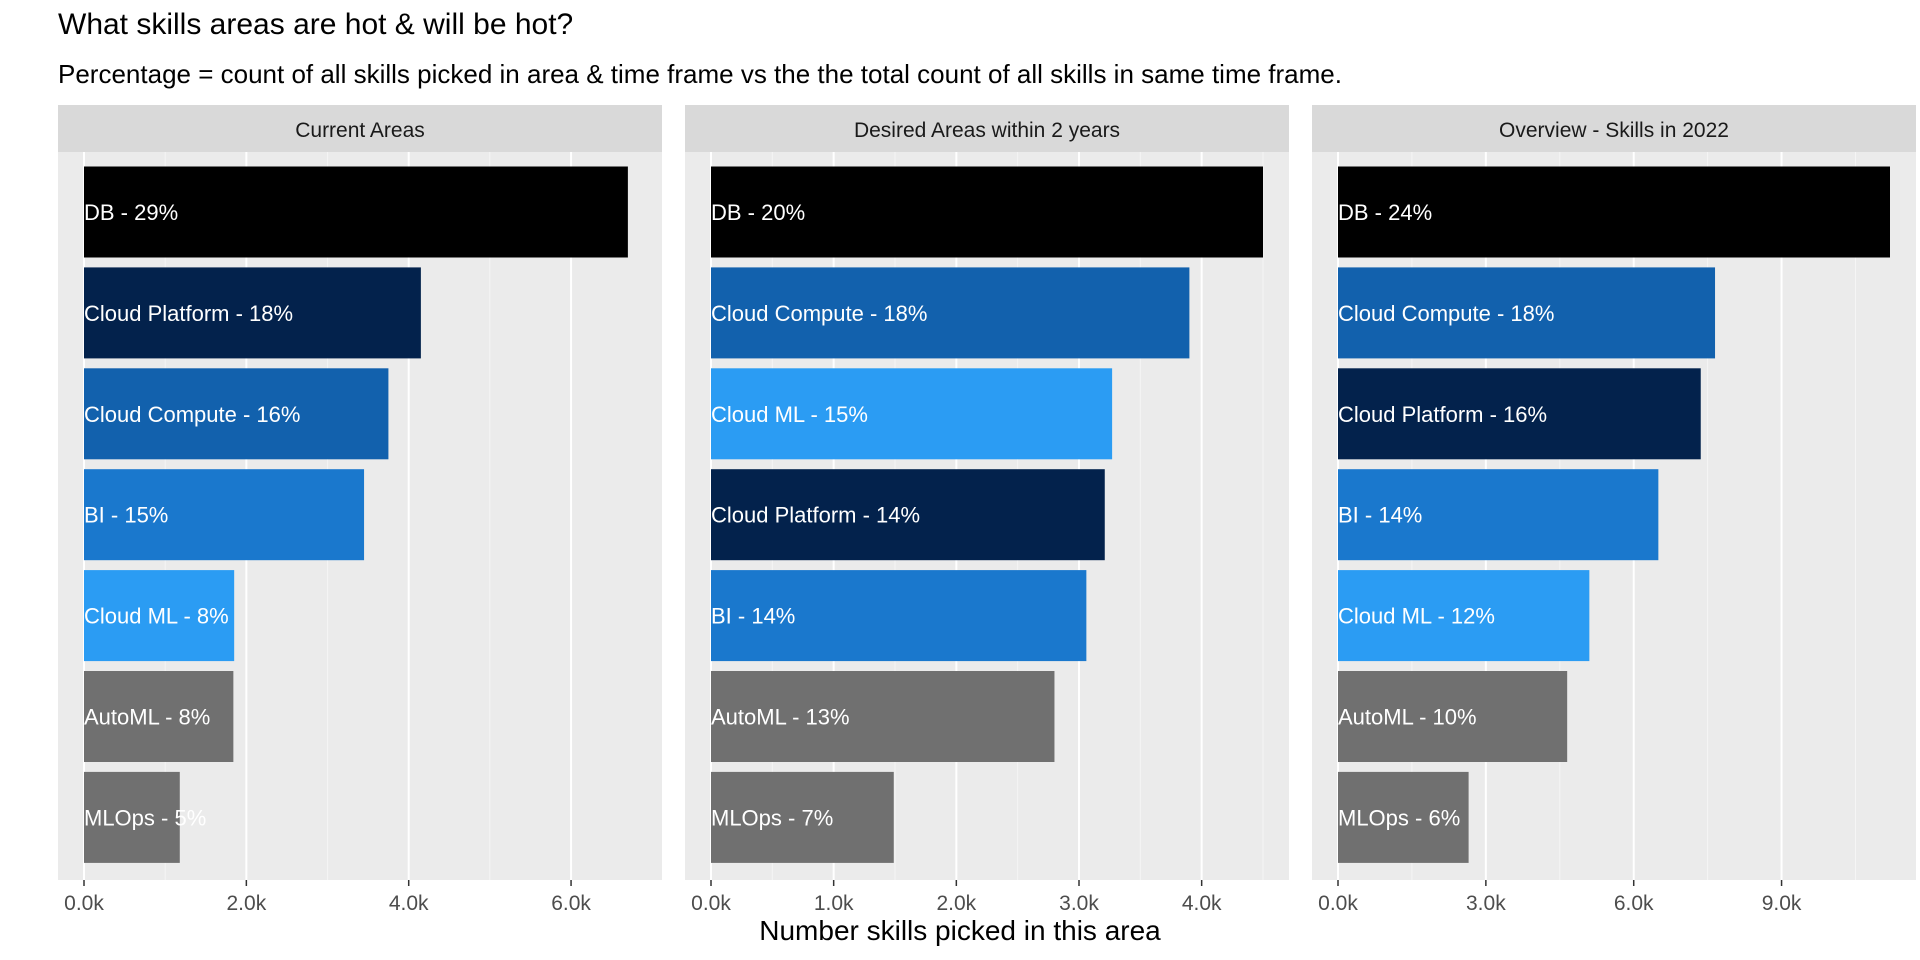 The image size is (1920, 960). I want to click on bar-label: Cloud ML - 12%, so click(1416, 616).